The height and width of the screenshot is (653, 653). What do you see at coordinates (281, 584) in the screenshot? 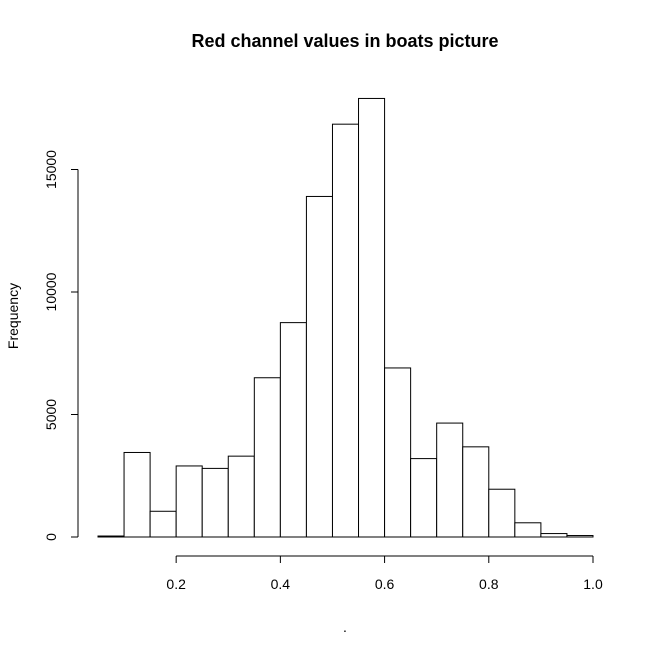
I see `x-tick-label: 0.4` at bounding box center [281, 584].